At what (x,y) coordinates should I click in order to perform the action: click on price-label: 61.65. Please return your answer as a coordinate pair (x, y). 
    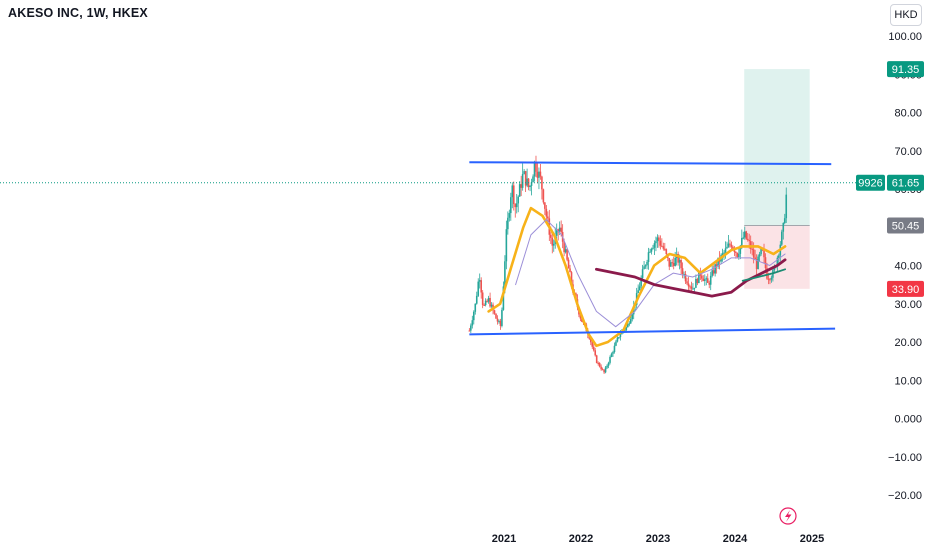
    Looking at the image, I should click on (905, 182).